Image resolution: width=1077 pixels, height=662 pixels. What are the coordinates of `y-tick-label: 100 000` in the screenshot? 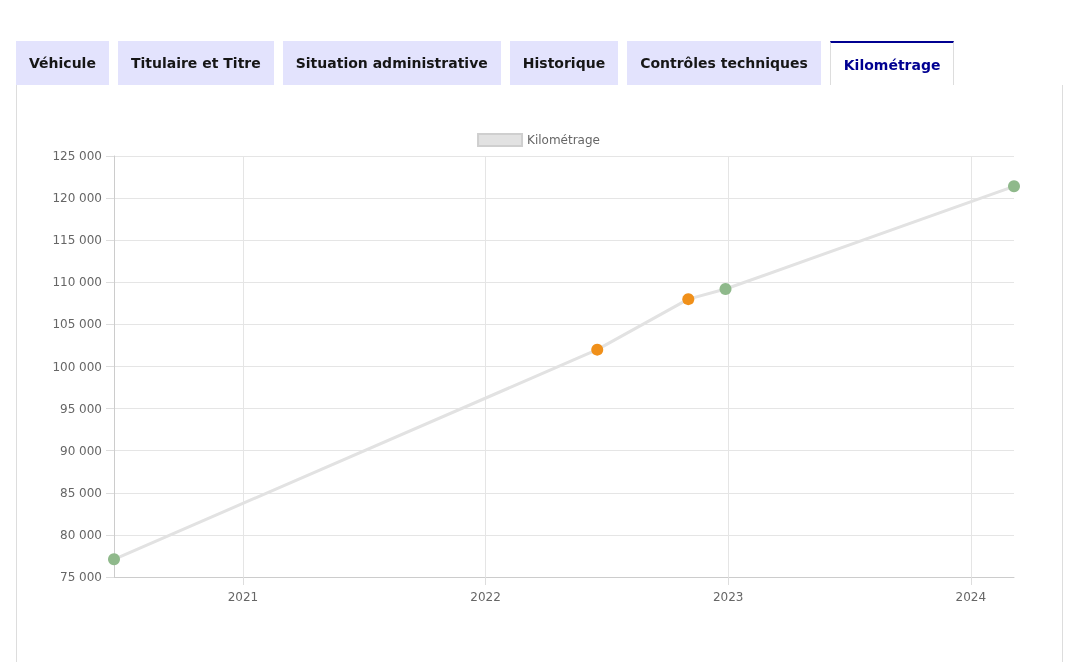 It's located at (77, 366).